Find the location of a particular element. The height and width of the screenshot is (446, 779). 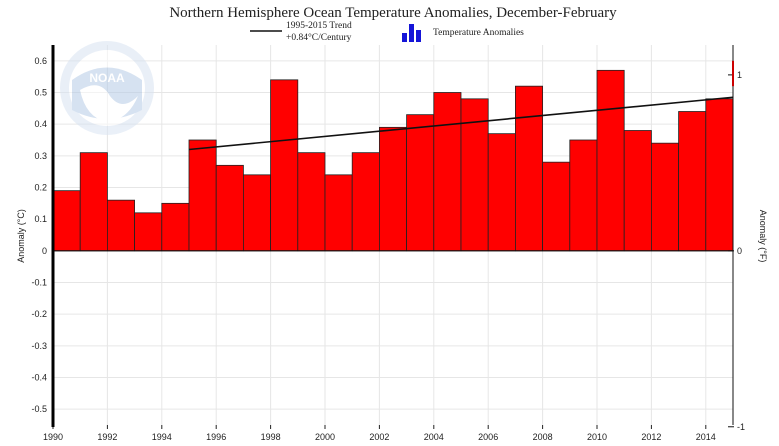

noaa-logo: NOAA is located at coordinates (107, 88).